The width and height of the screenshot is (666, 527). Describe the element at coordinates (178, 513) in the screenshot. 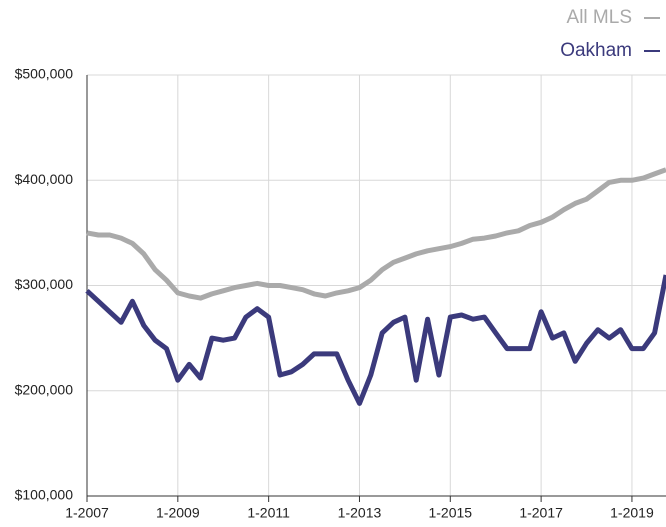

I see `x-tick-label: 1-2009` at that location.